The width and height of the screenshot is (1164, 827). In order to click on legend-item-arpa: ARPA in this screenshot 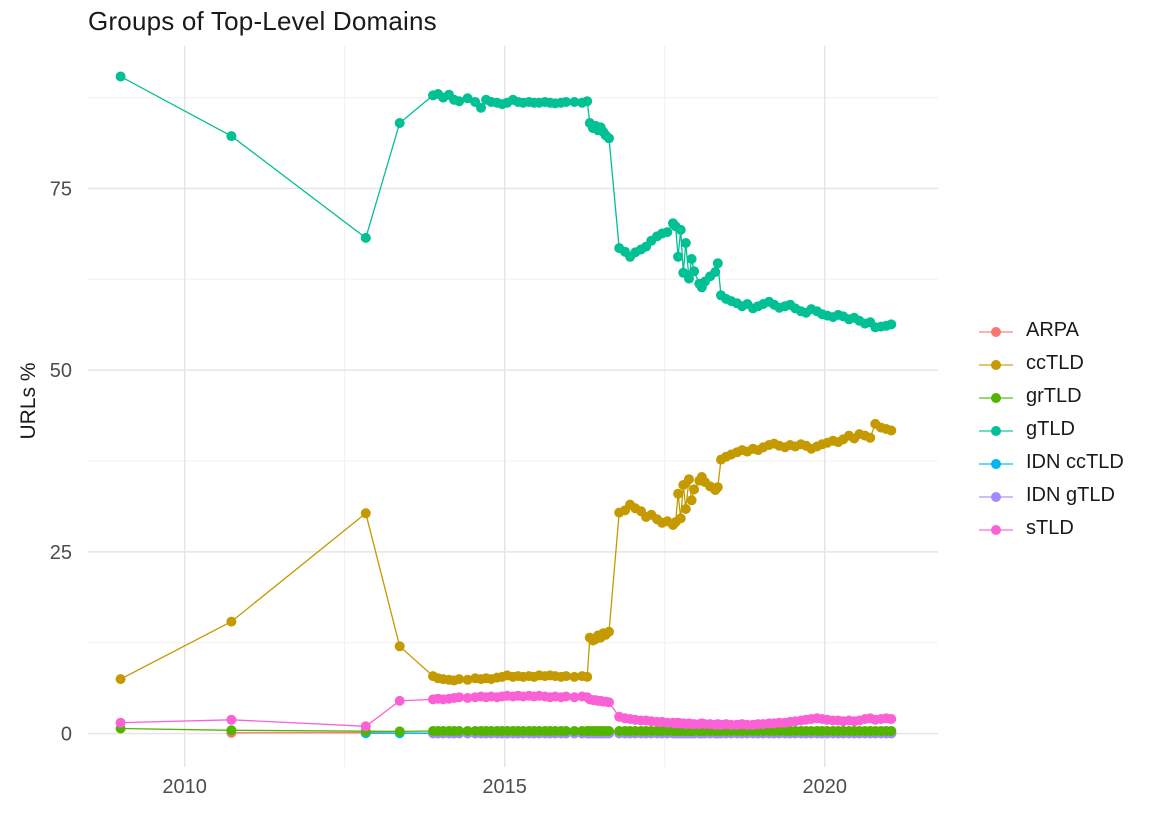, I will do `click(1051, 330)`.